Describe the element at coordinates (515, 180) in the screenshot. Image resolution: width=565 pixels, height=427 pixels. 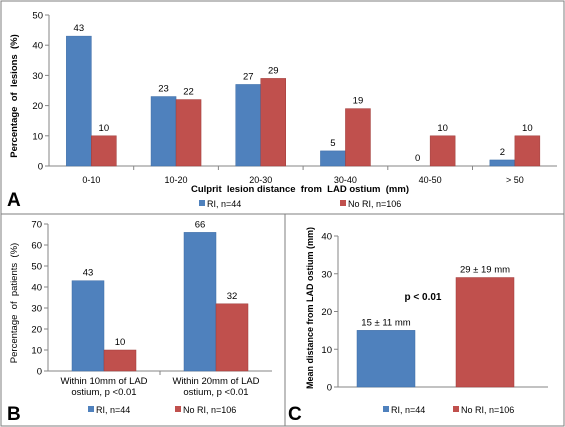
I see `panel-a-x-tick-label: > 50` at that location.